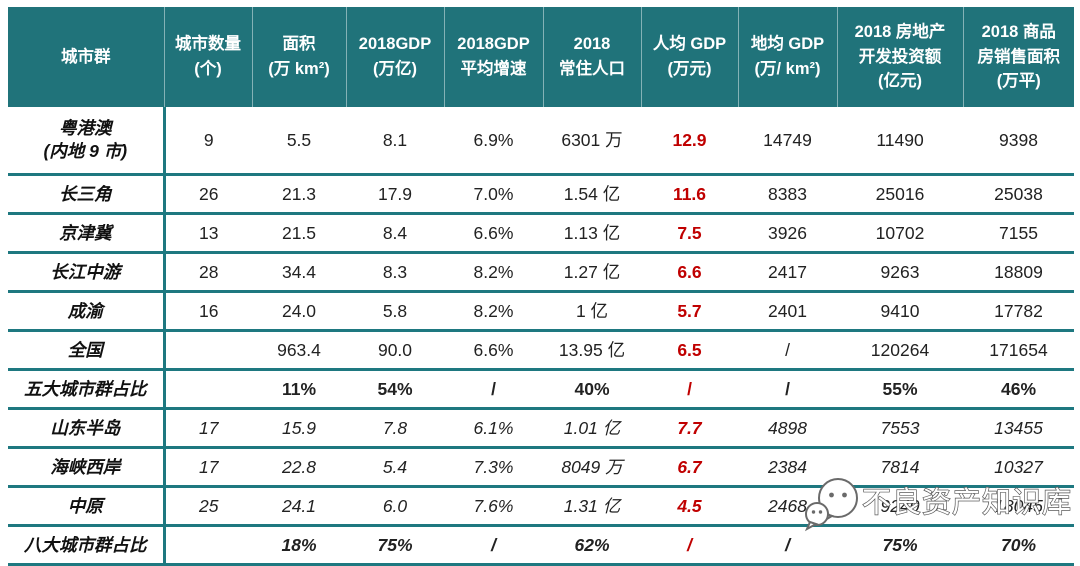 Image resolution: width=1080 pixels, height=566 pixels. What do you see at coordinates (299, 272) in the screenshot?
I see `cell: 34.4` at bounding box center [299, 272].